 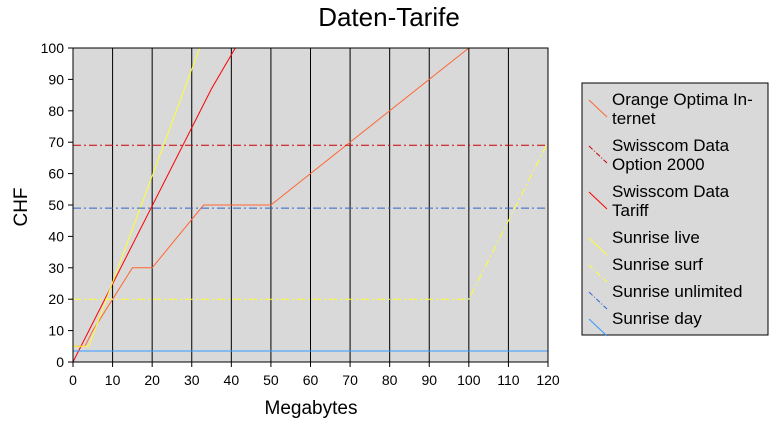 What do you see at coordinates (677, 291) in the screenshot?
I see `legend-label: Sunrise unlimited` at bounding box center [677, 291].